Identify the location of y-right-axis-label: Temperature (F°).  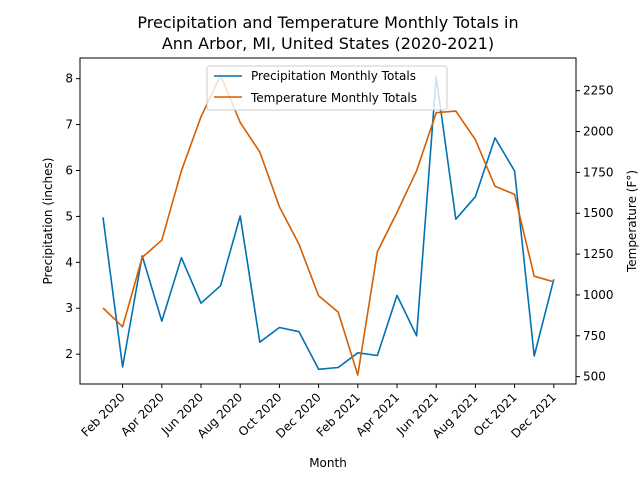
(632, 221).